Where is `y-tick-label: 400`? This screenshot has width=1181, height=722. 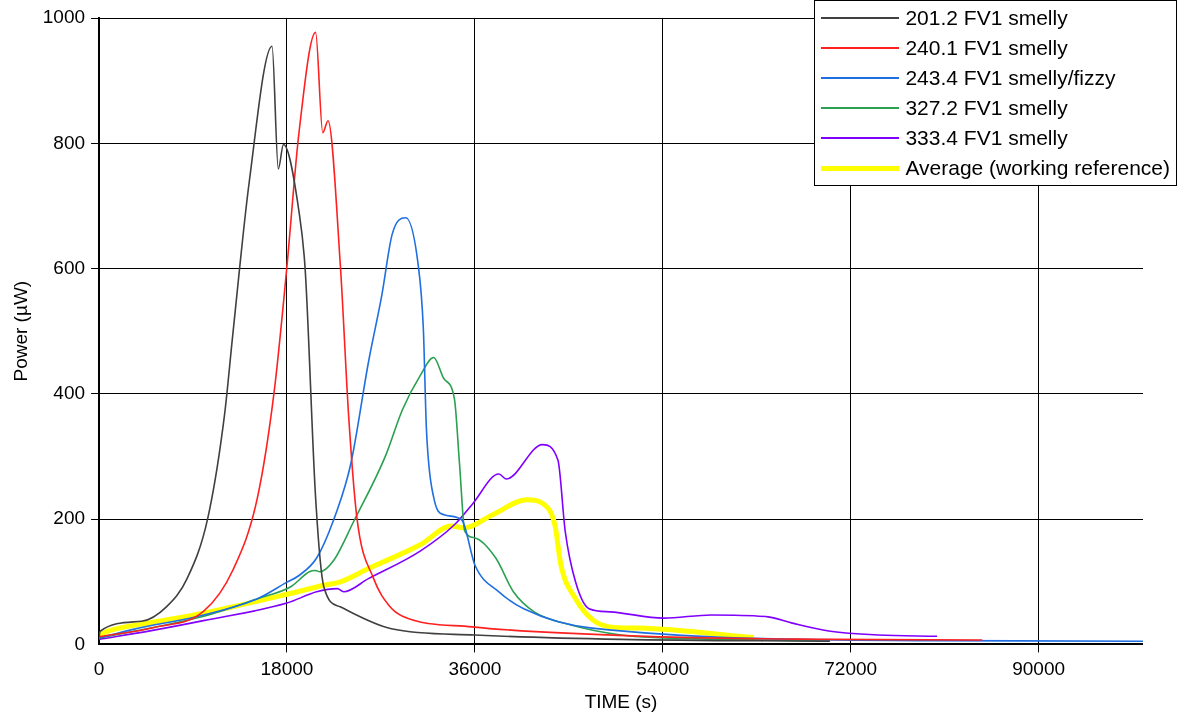
y-tick-label: 400 is located at coordinates (69, 393).